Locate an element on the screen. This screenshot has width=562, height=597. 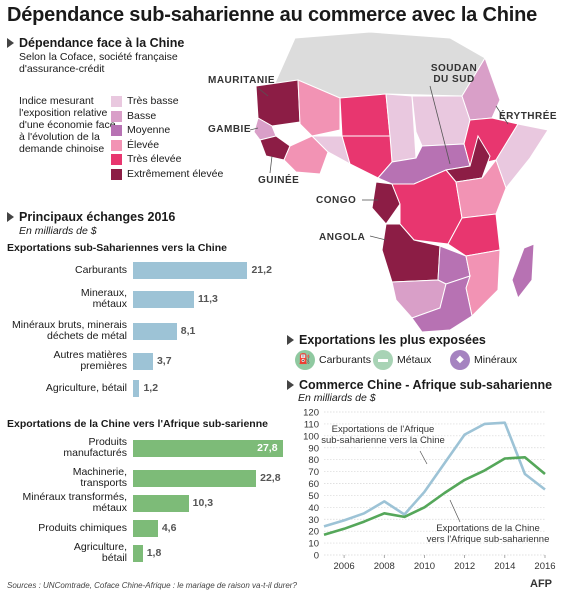
bar-value-label: 22,8 is located at coordinates (270, 478).